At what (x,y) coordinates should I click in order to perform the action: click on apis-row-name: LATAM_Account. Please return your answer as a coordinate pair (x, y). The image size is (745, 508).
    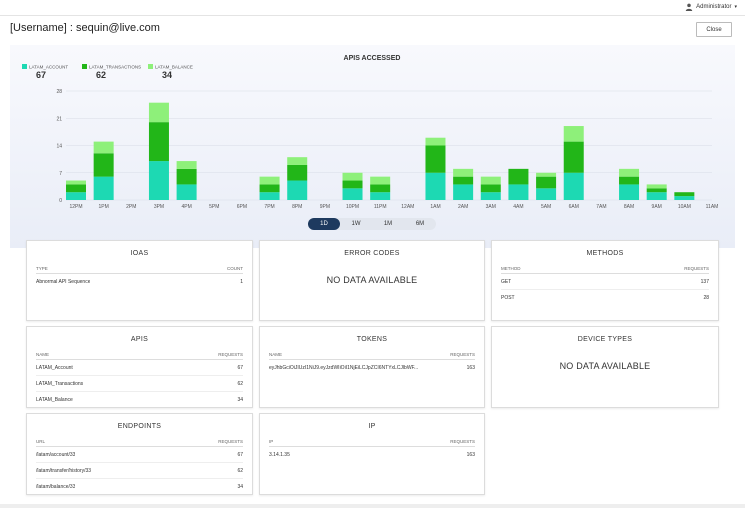
    Looking at the image, I should click on (54, 367).